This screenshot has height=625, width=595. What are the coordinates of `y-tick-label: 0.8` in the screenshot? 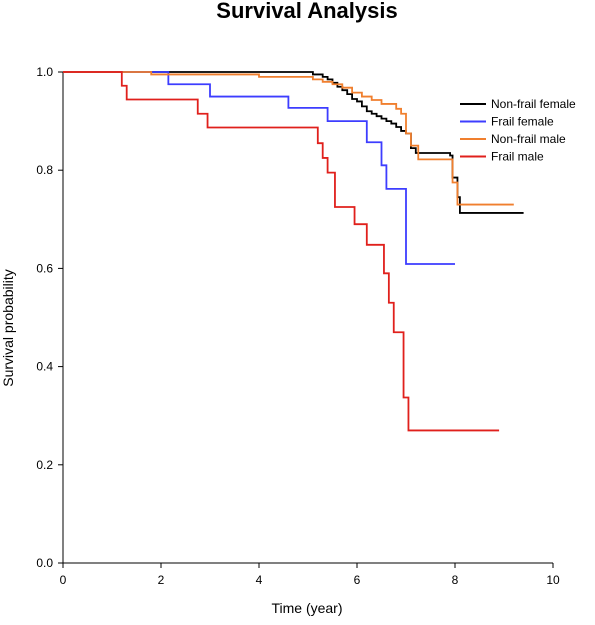 It's located at (44, 170).